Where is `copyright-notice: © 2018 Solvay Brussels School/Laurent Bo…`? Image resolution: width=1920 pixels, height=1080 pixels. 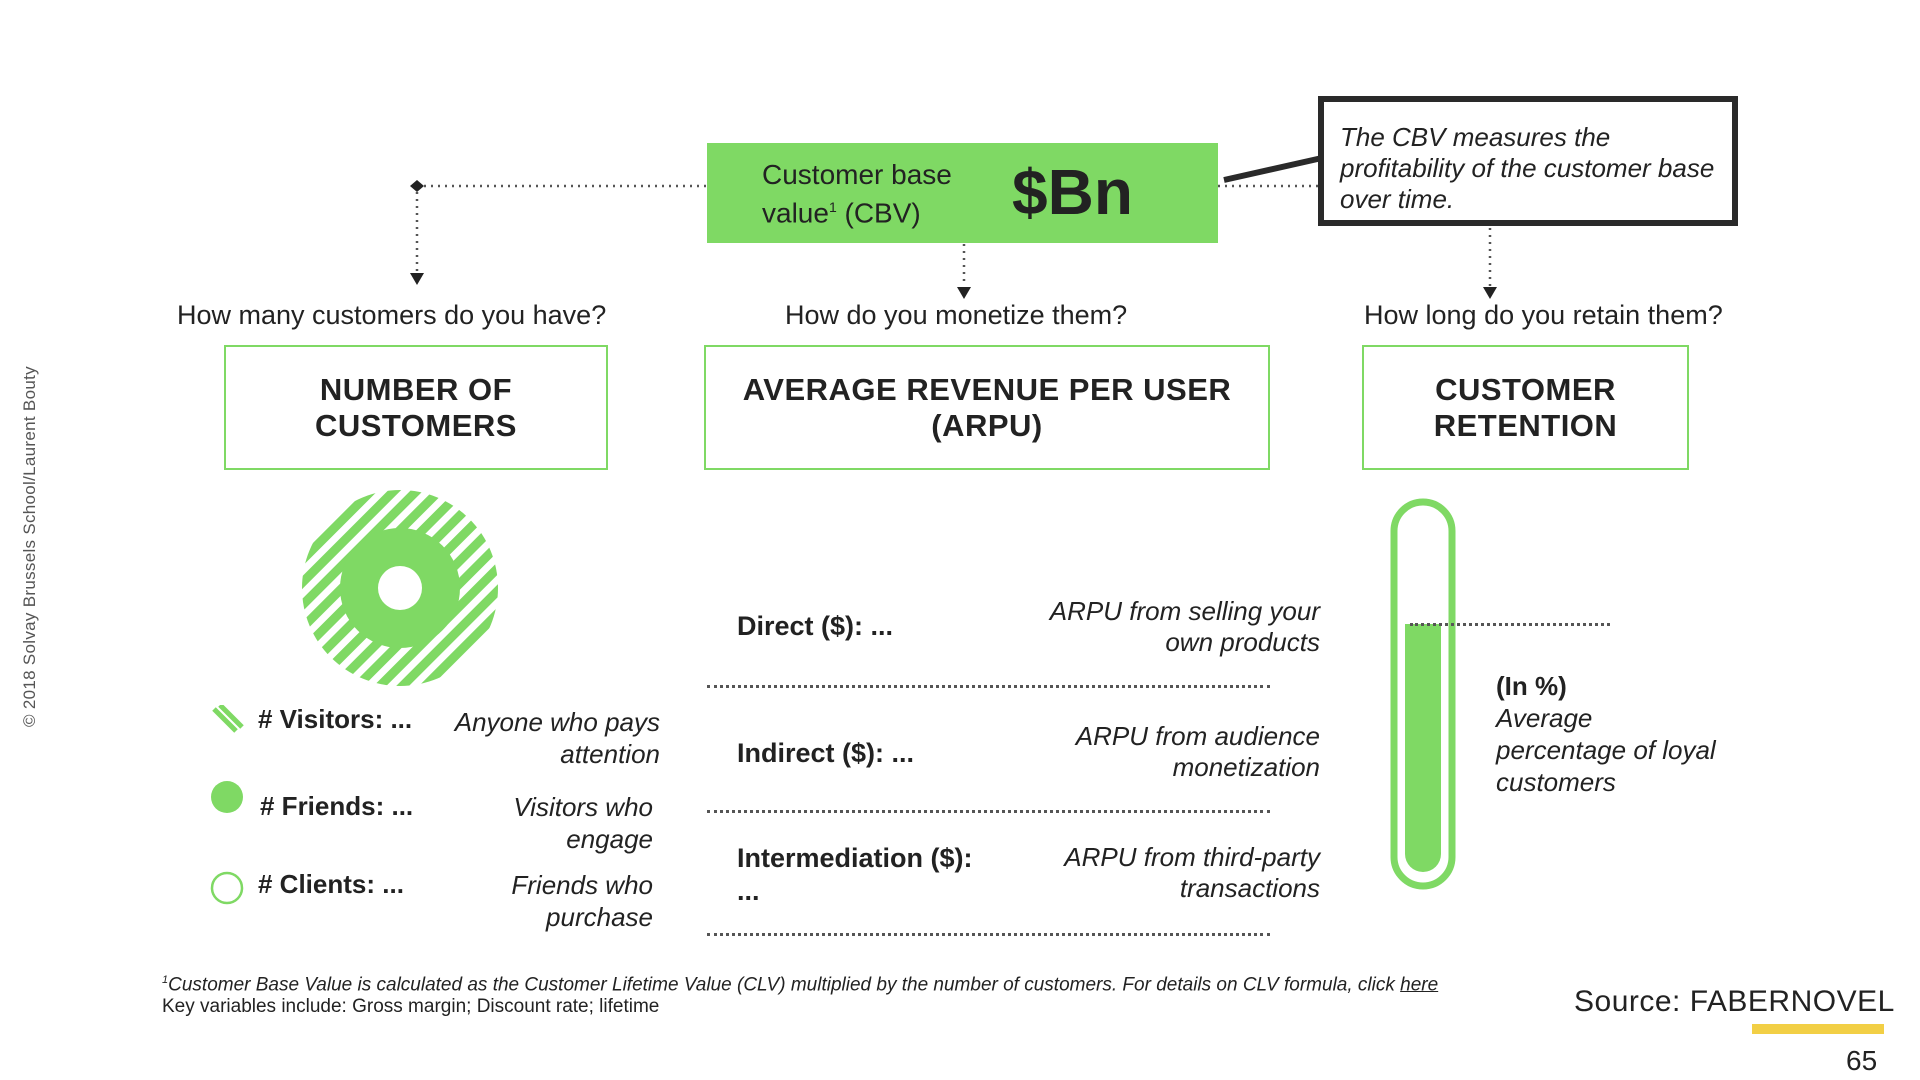 copyright-notice: © 2018 Solvay Brussels School/Laurent Bo… is located at coordinates (29, 546).